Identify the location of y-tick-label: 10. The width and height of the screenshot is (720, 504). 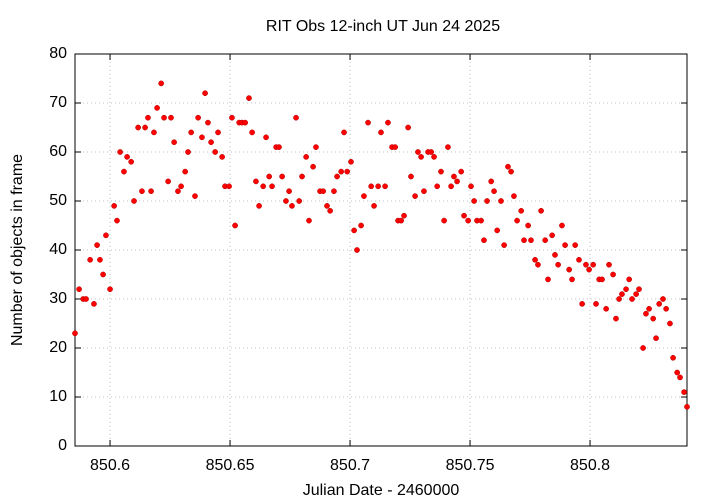
(58, 396).